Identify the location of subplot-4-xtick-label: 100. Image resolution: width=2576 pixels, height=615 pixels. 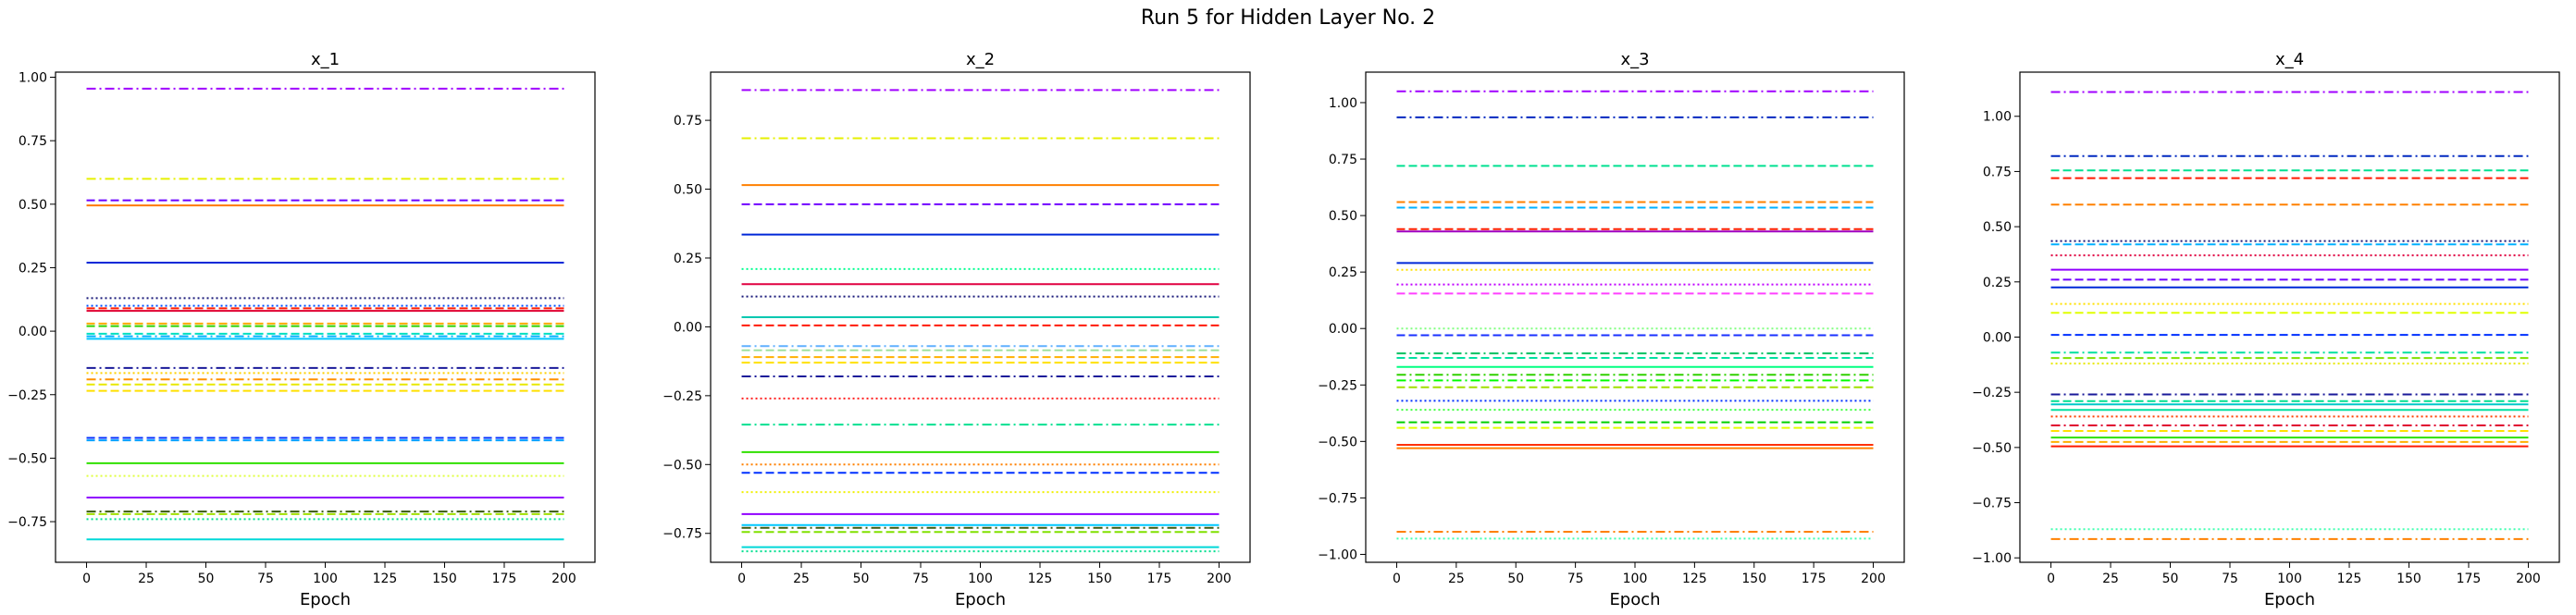
(2289, 579).